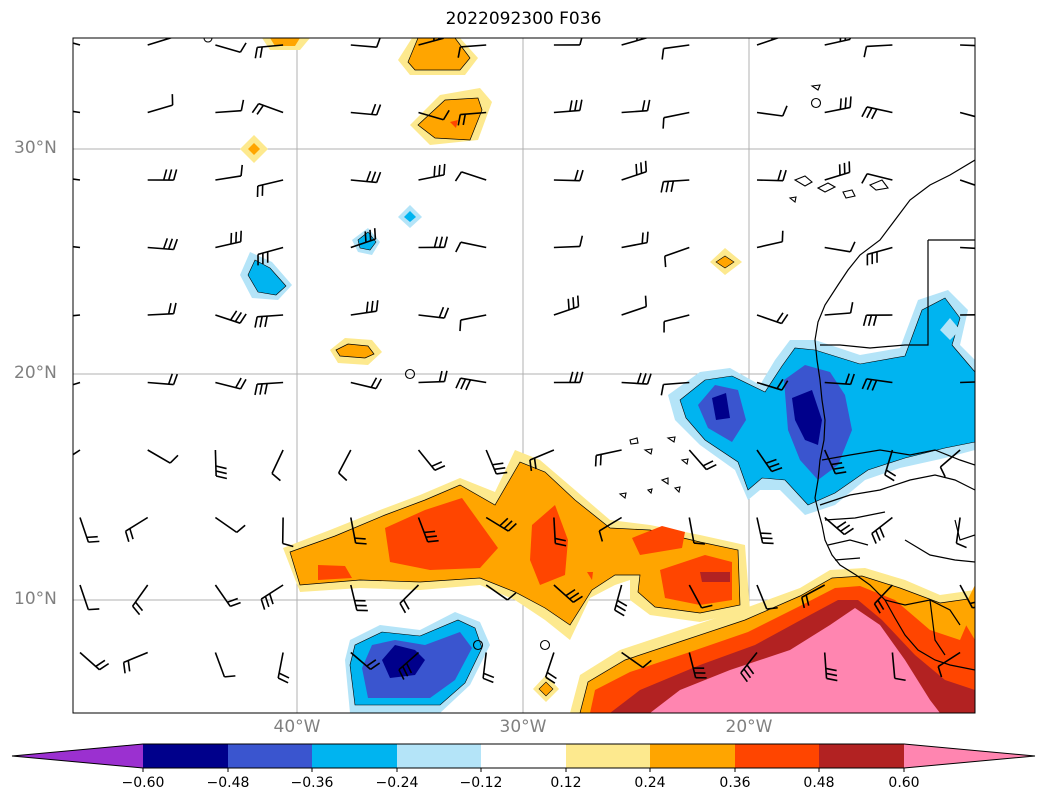 The image size is (1047, 805). I want to click on negative-anomaly-west-africa, so click(821, 402).